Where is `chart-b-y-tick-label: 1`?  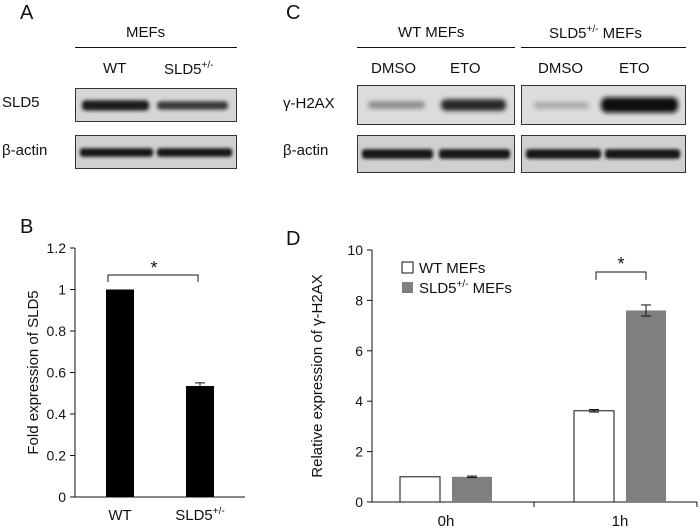 chart-b-y-tick-label: 1 is located at coordinates (62, 290).